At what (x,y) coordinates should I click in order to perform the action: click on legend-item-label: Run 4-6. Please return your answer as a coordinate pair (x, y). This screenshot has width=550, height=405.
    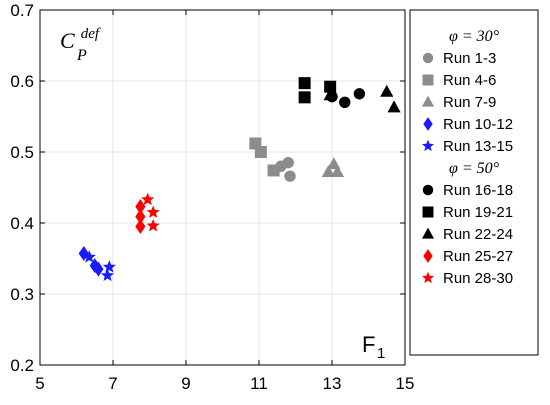
    Looking at the image, I should click on (469, 80).